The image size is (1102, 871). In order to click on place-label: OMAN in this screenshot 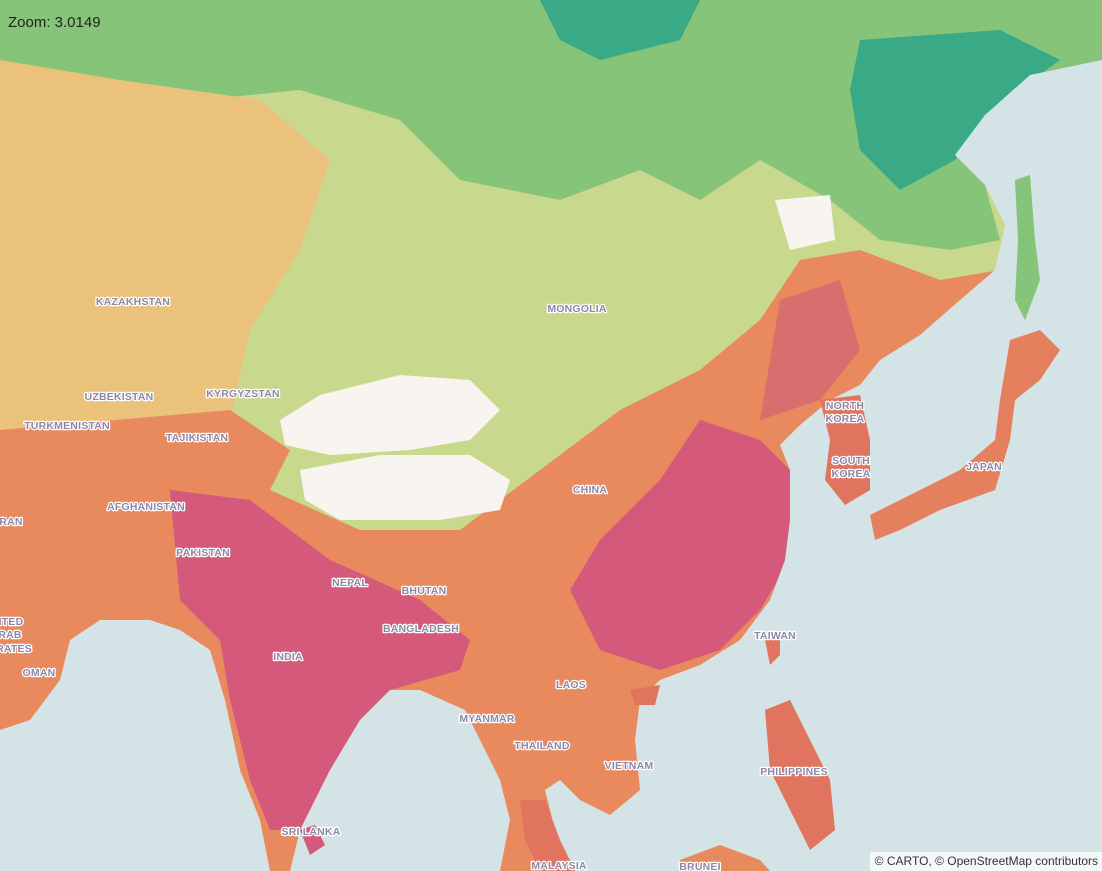, I will do `click(39, 673)`.